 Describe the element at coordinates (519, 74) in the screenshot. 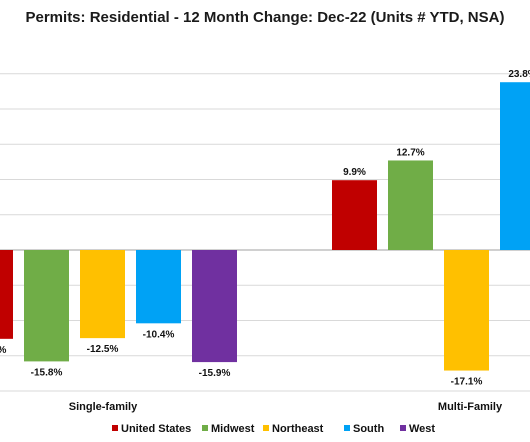

I see `data-label: 23.8%` at that location.